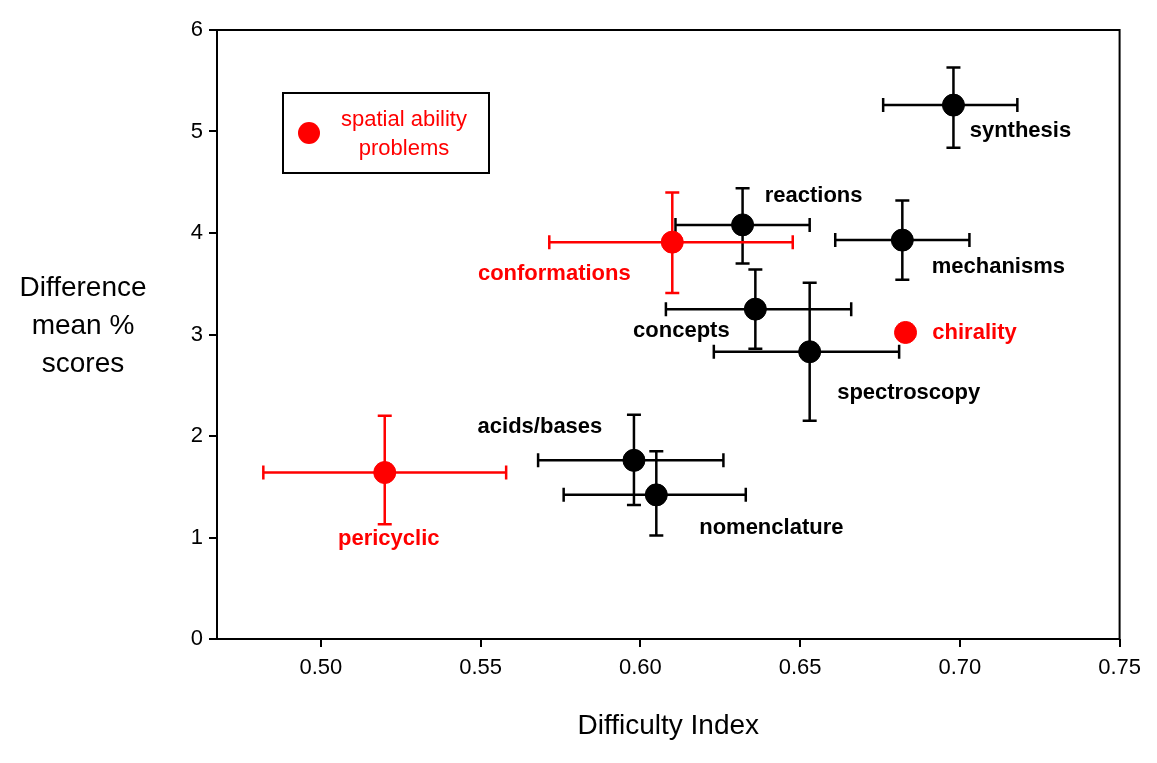 The width and height of the screenshot is (1157, 763). What do you see at coordinates (960, 667) in the screenshot?
I see `x-tick-label: 0.70` at bounding box center [960, 667].